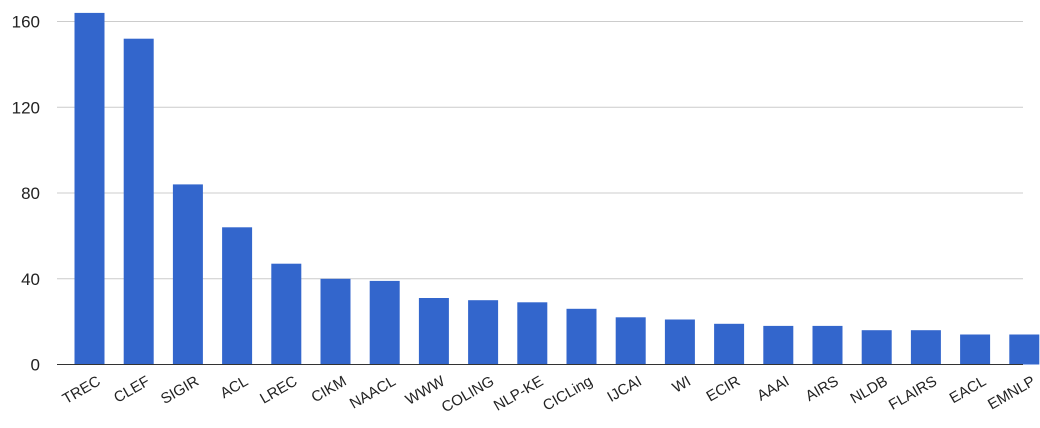  Describe the element at coordinates (968, 390) in the screenshot. I see `x-category-label: EACL` at that location.